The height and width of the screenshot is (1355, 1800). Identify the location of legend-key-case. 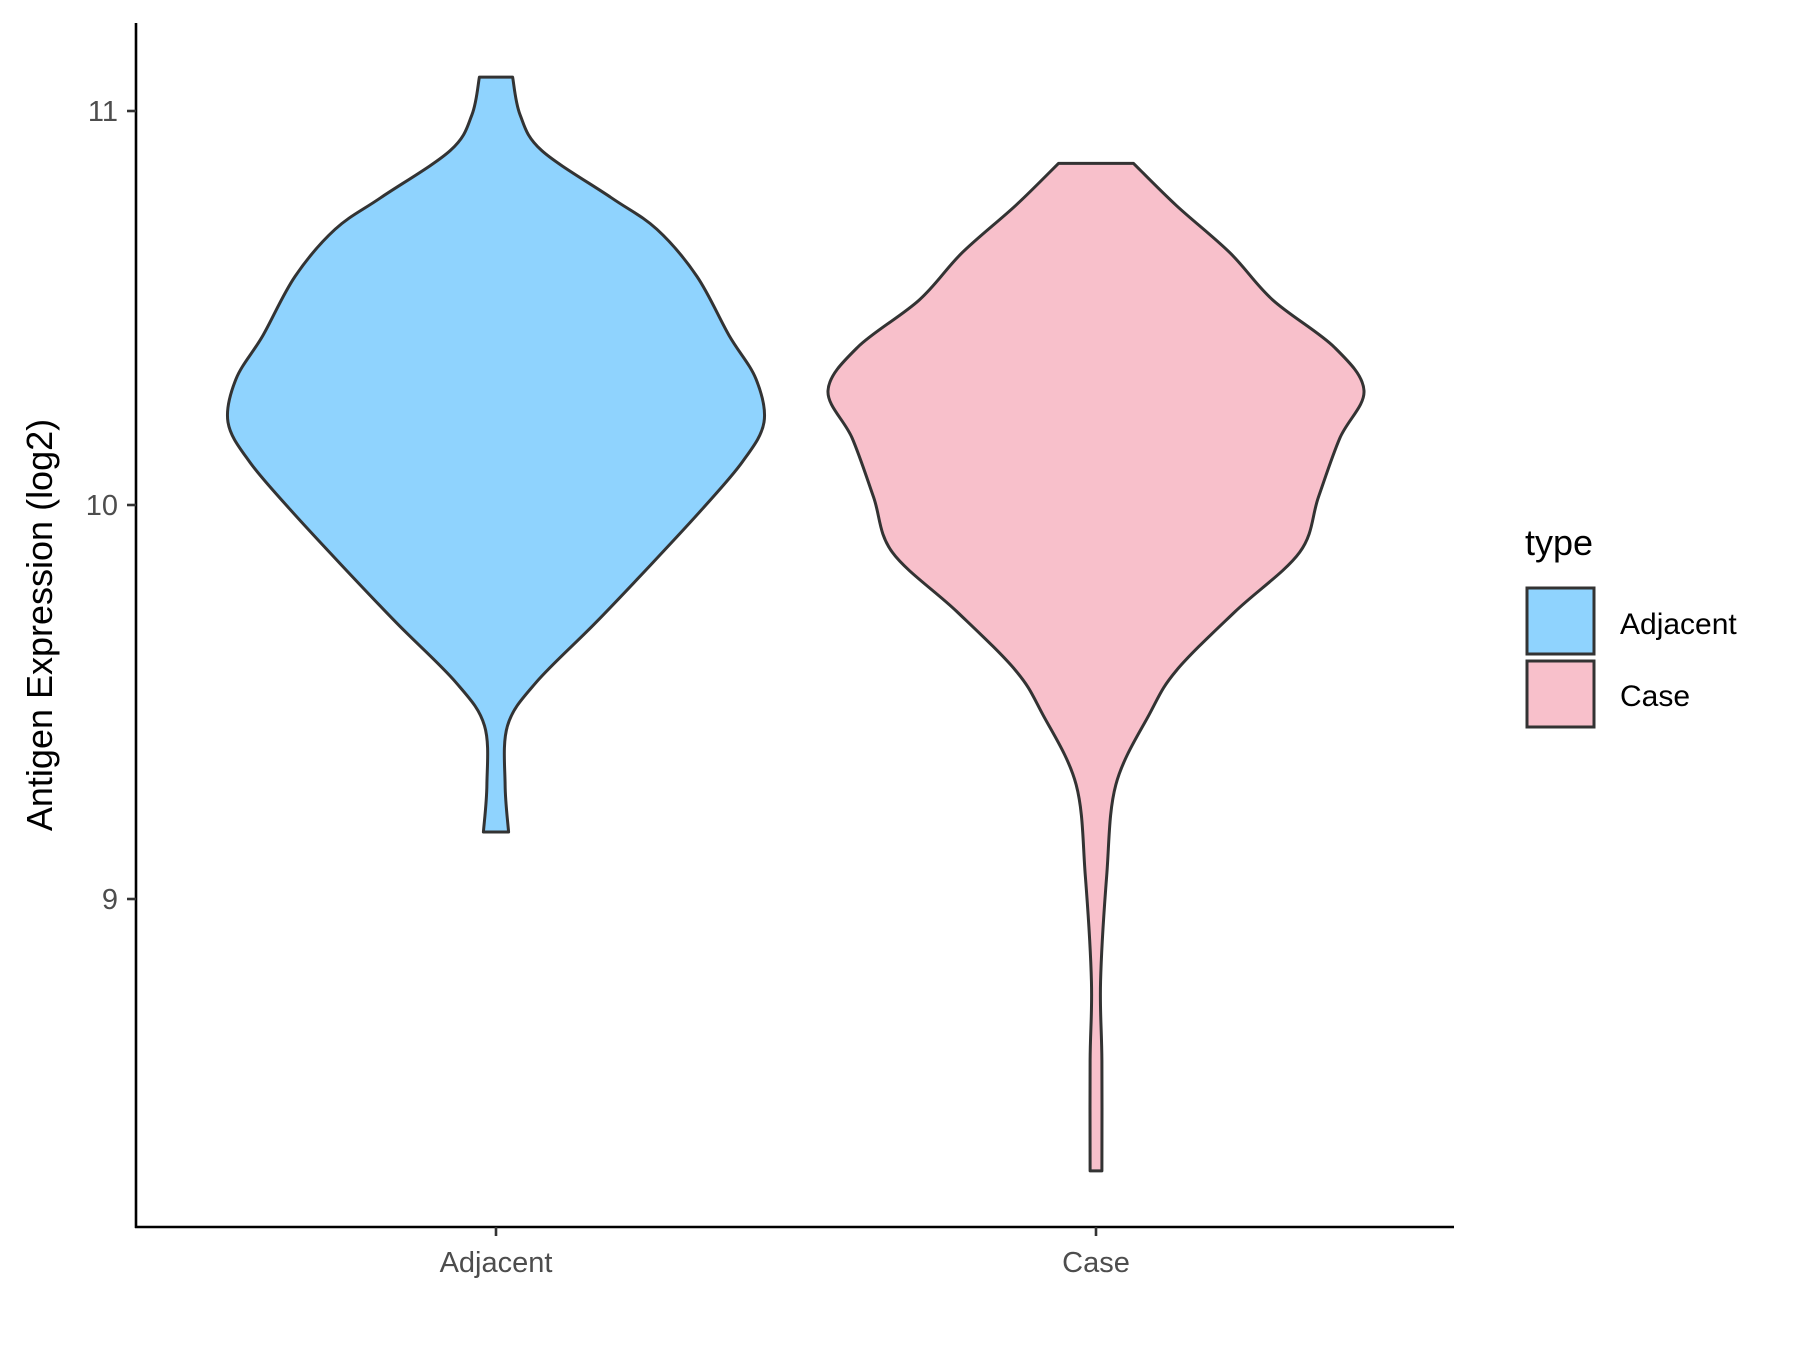
(1560, 694).